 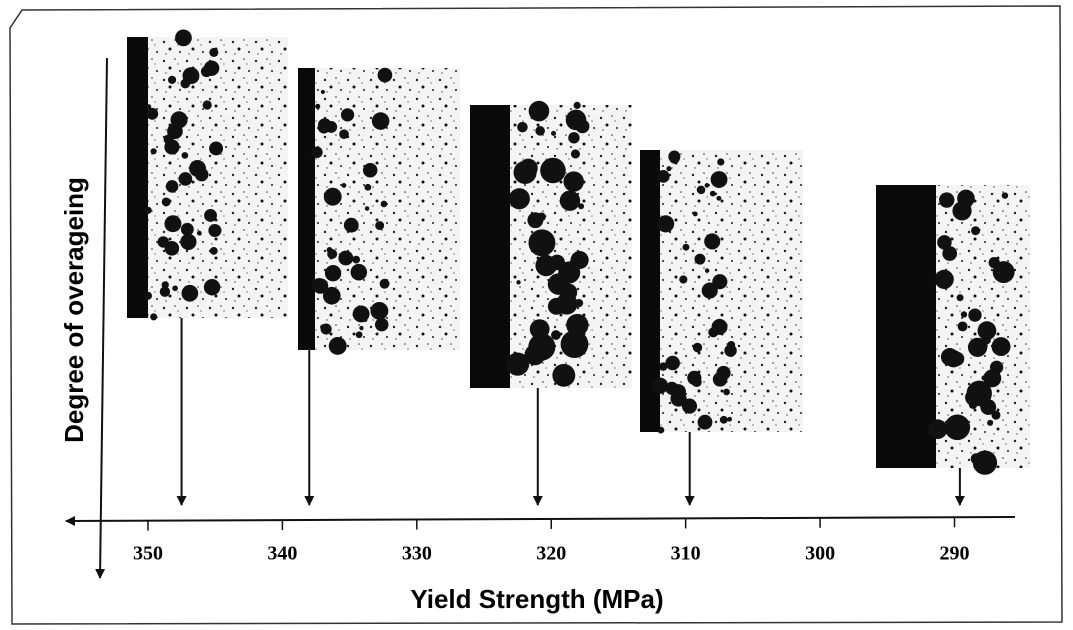 What do you see at coordinates (686, 554) in the screenshot?
I see `x-tick-label: 310` at bounding box center [686, 554].